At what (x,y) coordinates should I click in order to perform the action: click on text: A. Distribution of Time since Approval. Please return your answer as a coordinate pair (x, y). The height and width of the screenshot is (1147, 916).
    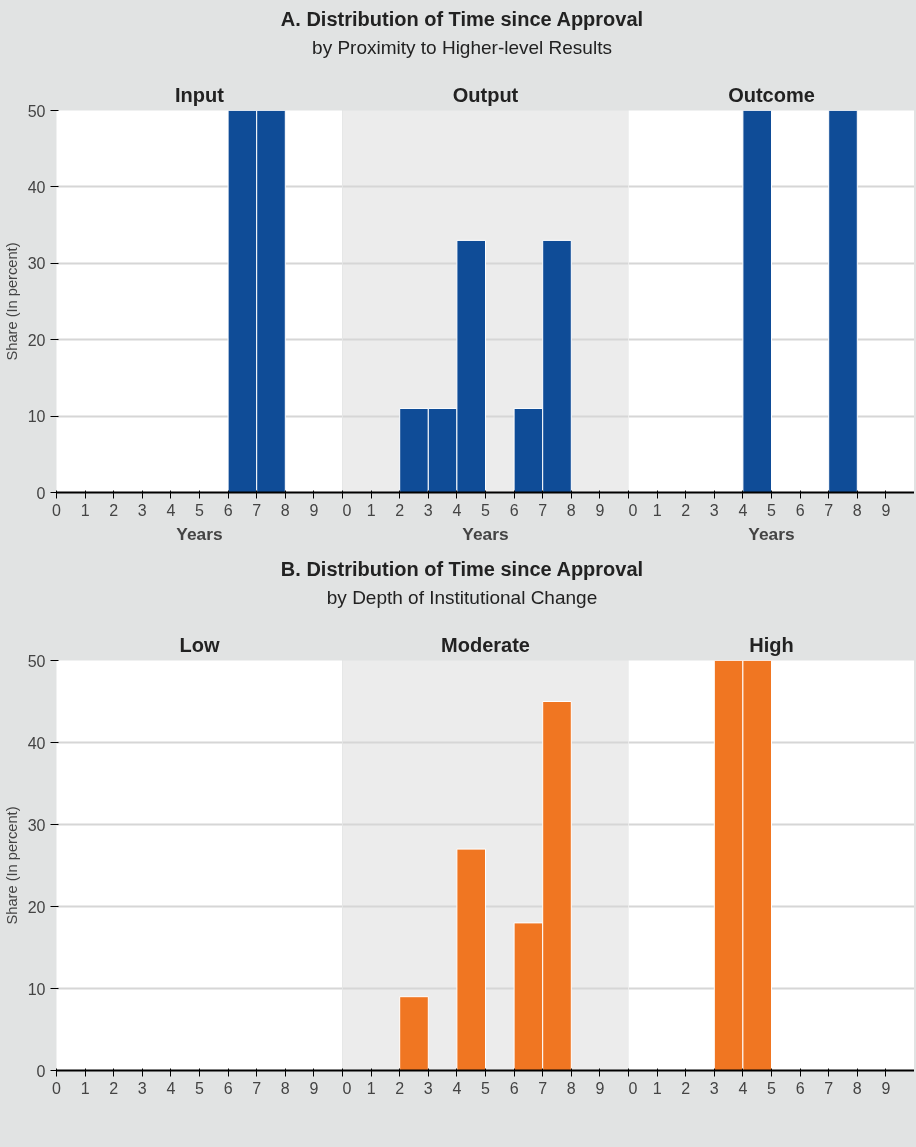
    Looking at the image, I should click on (462, 19).